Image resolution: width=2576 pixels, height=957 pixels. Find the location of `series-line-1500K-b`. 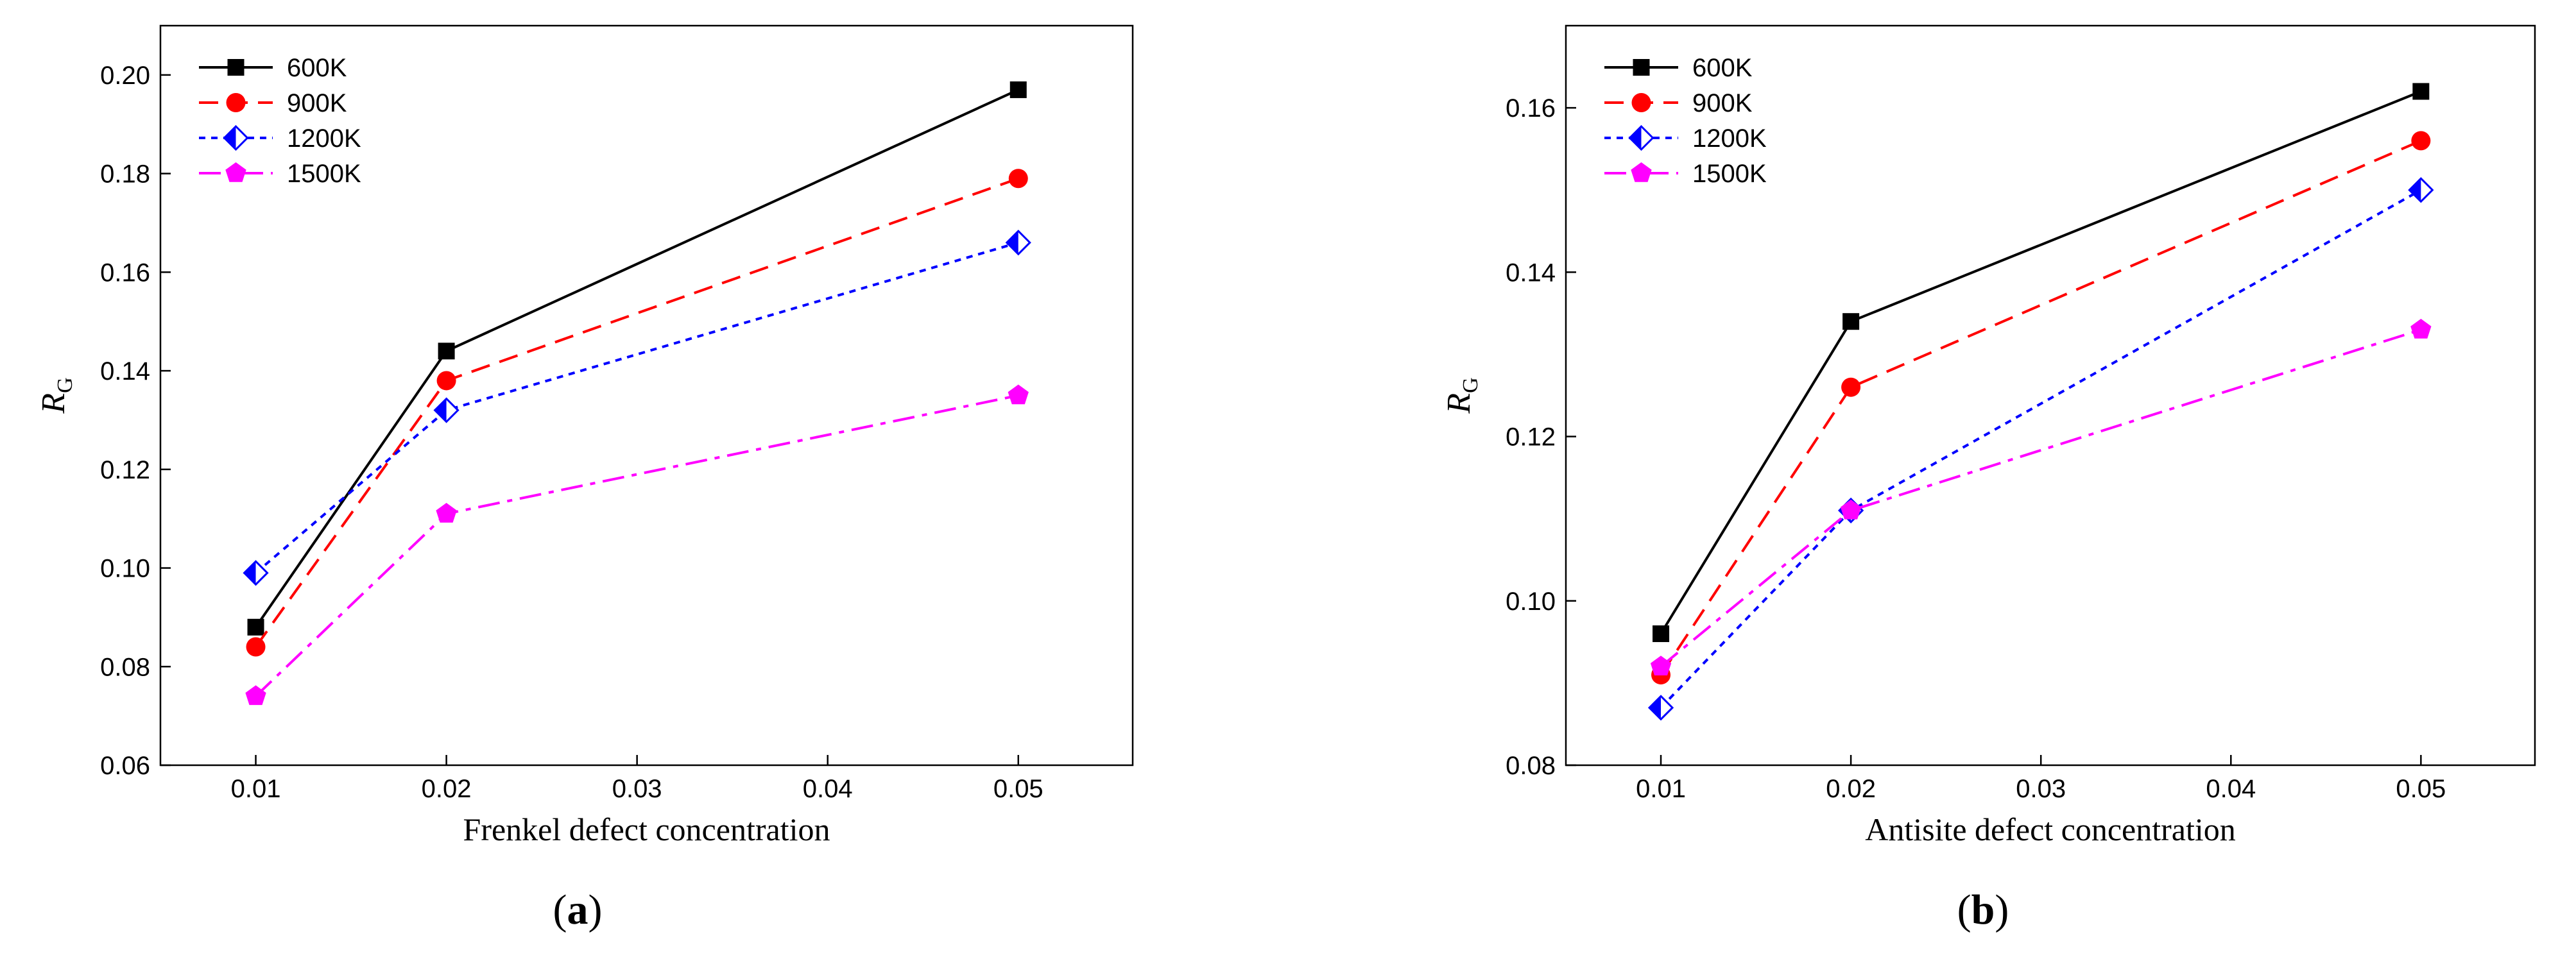

series-line-1500K-b is located at coordinates (2041, 498).